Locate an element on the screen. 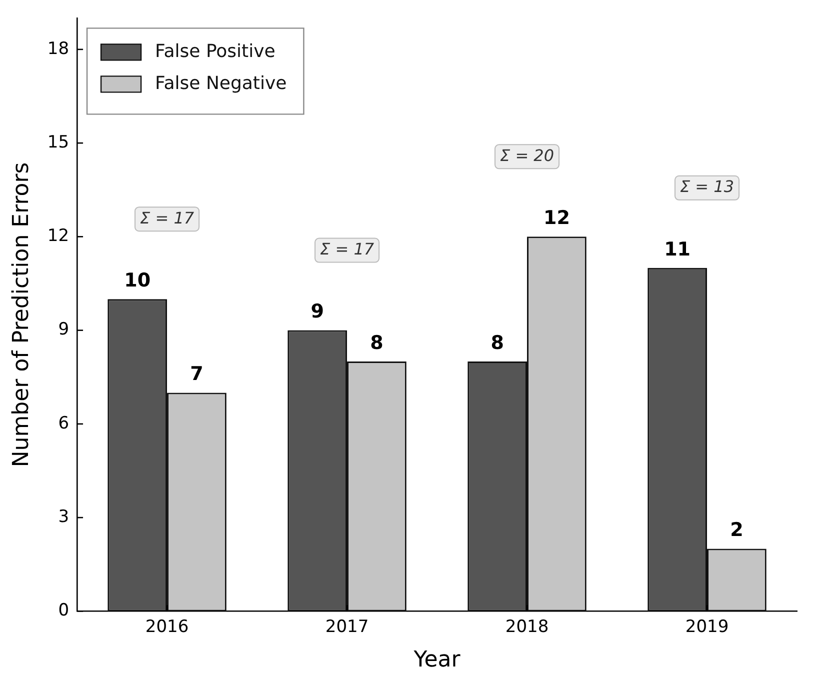 This screenshot has width=817, height=683. x-axis-title: Year is located at coordinates (437, 660).